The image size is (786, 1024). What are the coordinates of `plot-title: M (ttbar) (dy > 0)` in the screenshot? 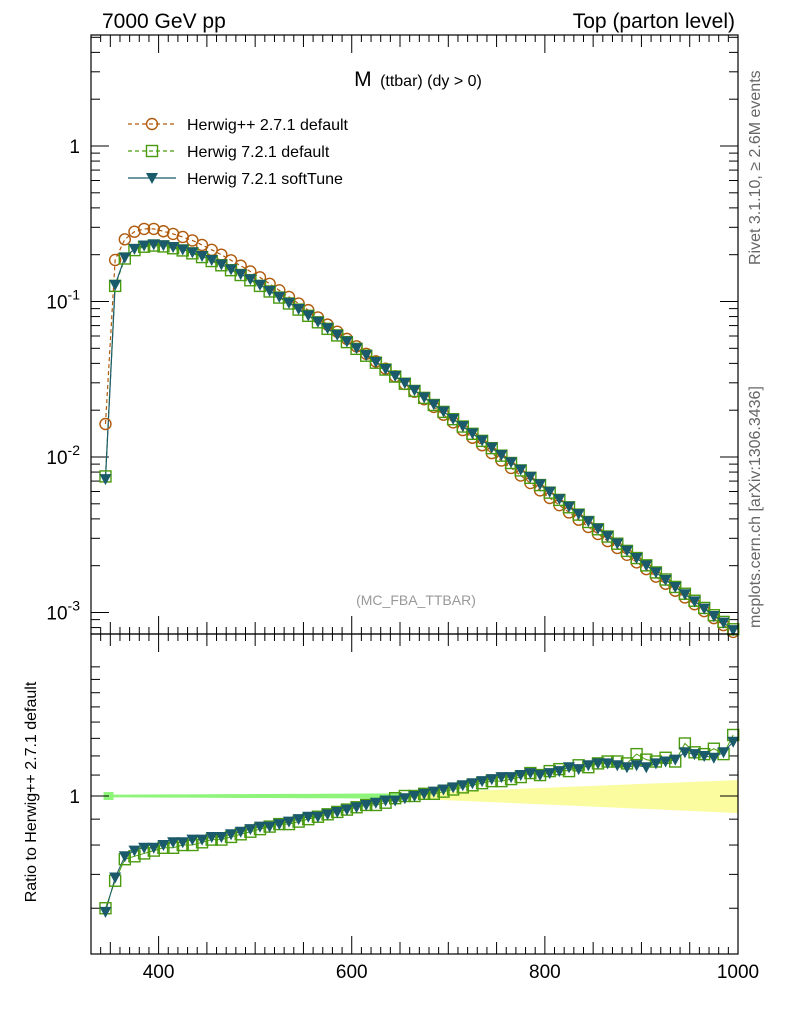 It's located at (418, 79).